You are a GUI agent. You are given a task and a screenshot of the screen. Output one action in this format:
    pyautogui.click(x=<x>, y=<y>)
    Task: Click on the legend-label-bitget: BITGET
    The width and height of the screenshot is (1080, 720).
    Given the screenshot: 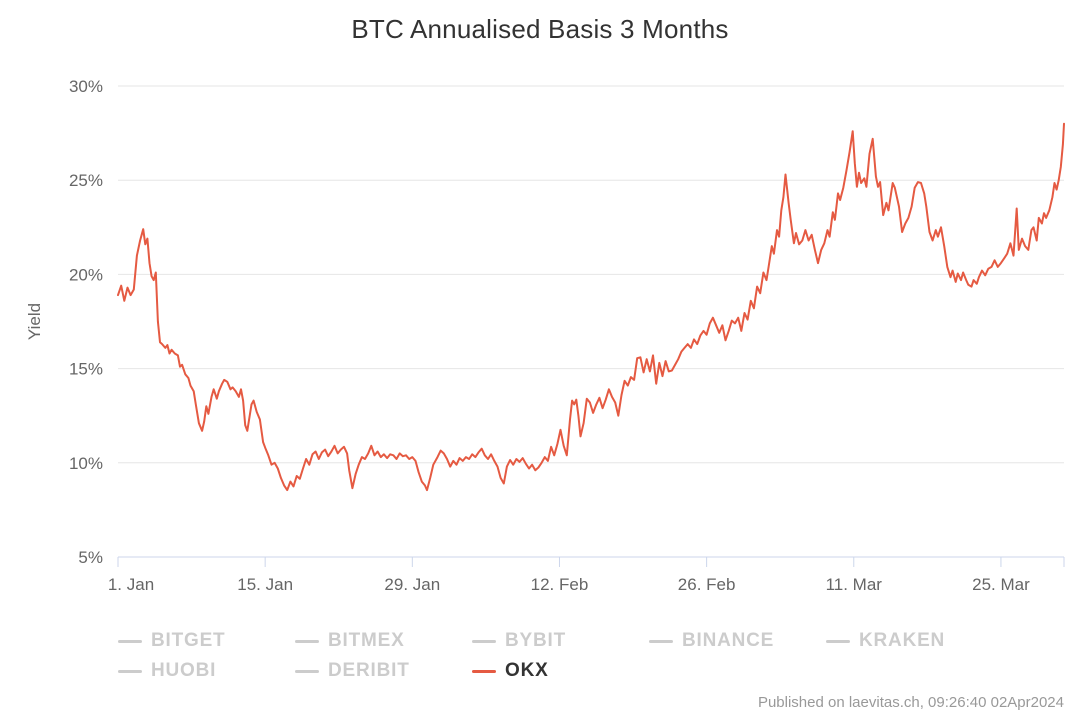 What is the action you would take?
    pyautogui.click(x=188, y=640)
    